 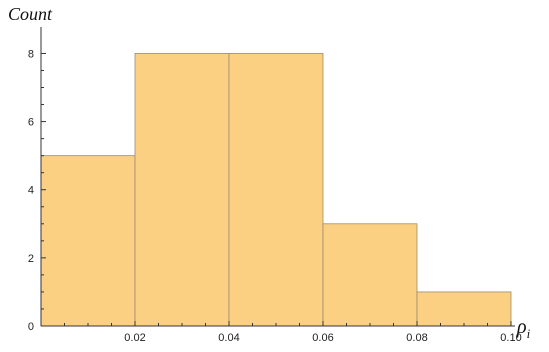 I want to click on x-axis-title: ρi, so click(x=523, y=328).